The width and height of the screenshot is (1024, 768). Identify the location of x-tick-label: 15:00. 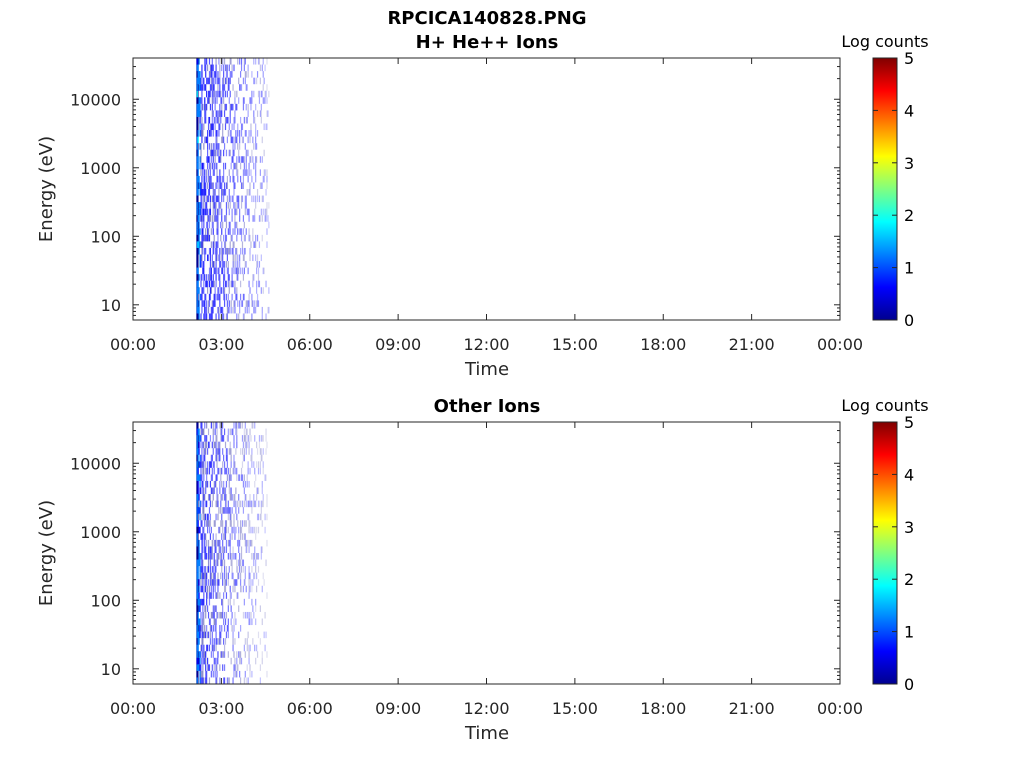
(575, 708).